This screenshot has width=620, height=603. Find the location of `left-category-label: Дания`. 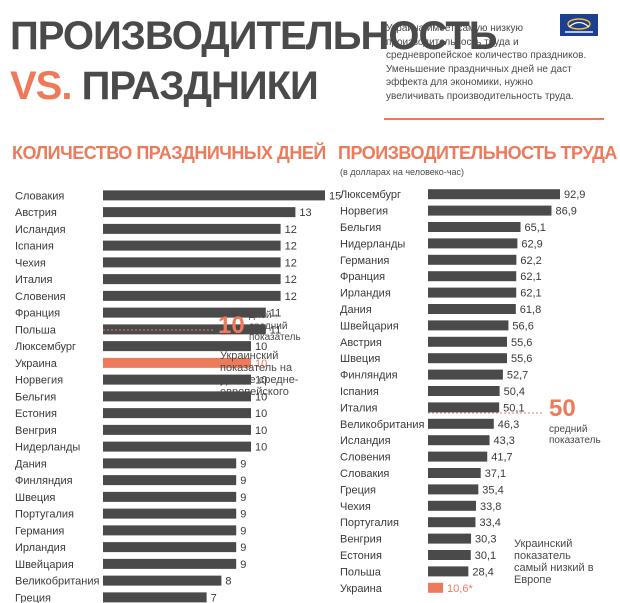

left-category-label: Дания is located at coordinates (31, 464).